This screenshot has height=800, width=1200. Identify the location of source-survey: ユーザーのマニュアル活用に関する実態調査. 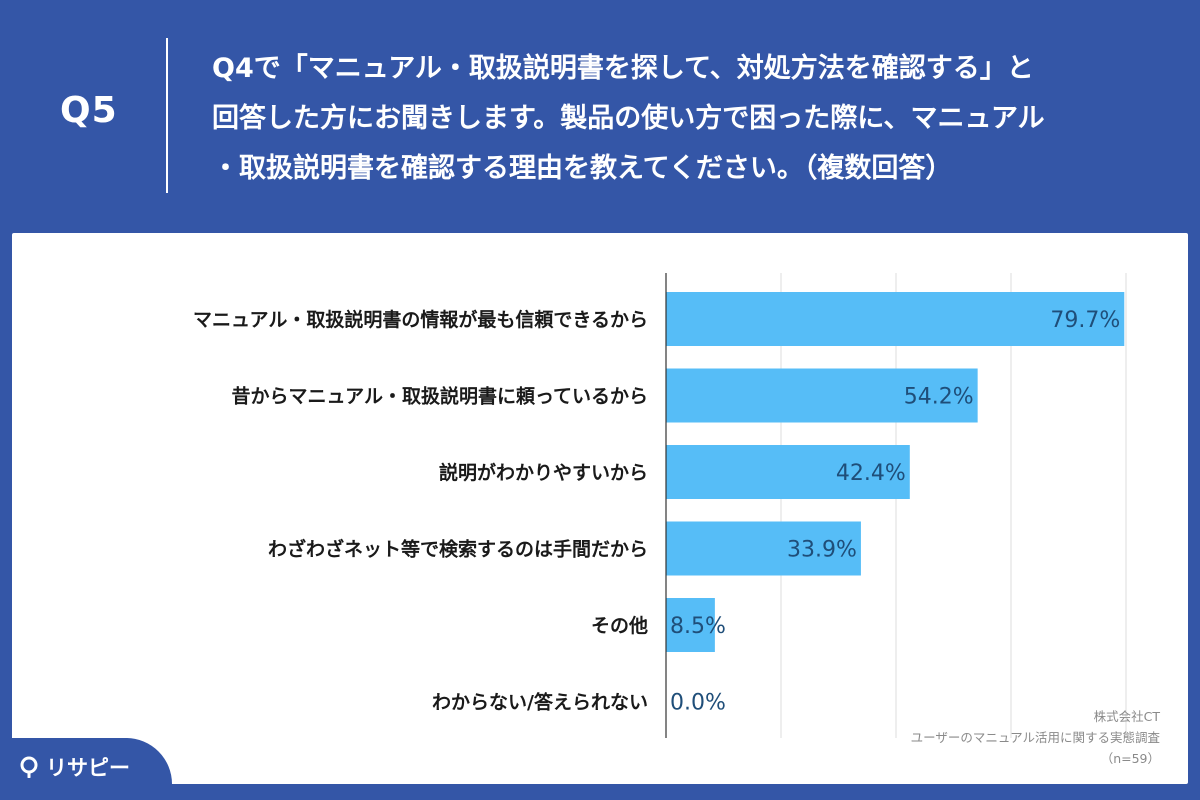
(1035, 737).